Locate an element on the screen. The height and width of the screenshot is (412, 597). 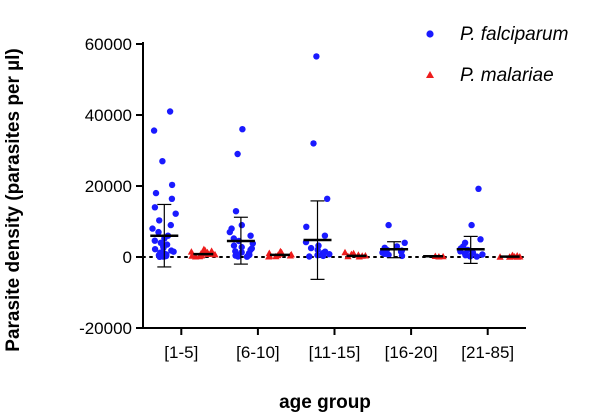
x-tick-label: [11-15] is located at coordinates (335, 352).